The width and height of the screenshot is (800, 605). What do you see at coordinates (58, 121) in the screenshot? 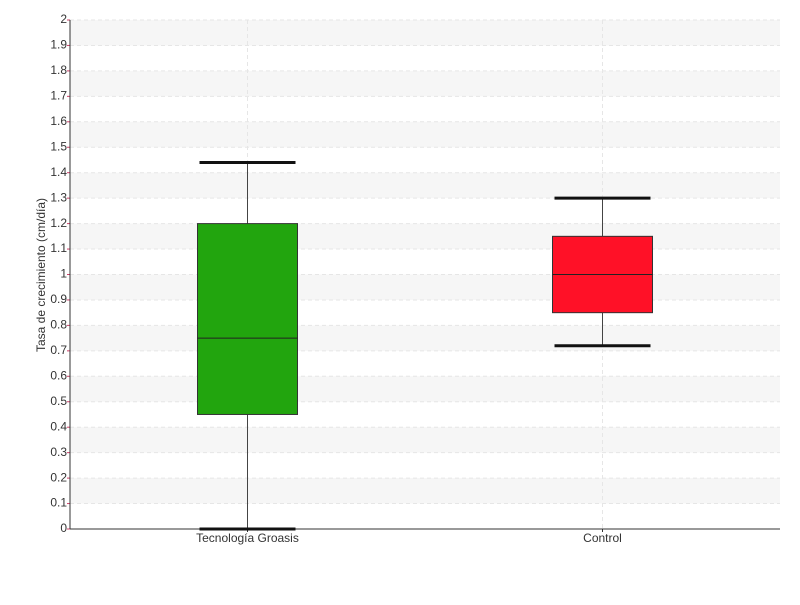
I see `y-tick-label: 1.6` at bounding box center [58, 121].